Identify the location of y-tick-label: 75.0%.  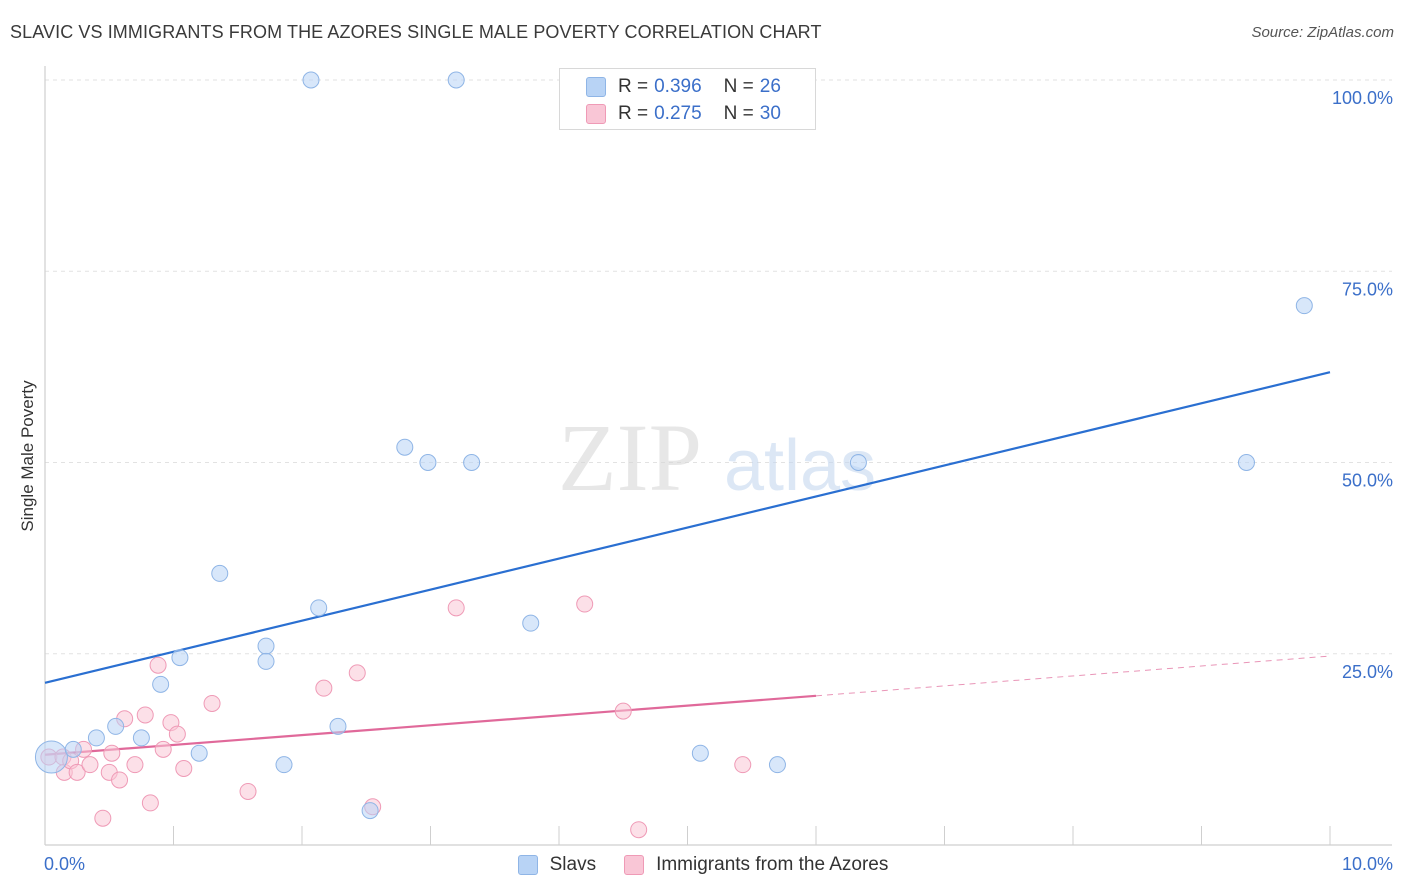
(1367, 289).